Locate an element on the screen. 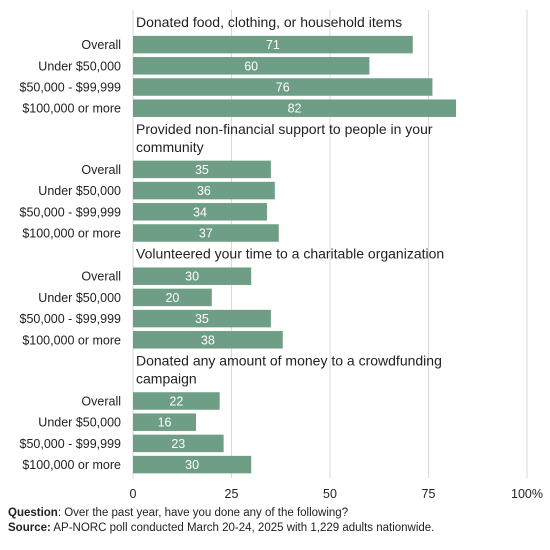  group-title: campaign is located at coordinates (166, 378).